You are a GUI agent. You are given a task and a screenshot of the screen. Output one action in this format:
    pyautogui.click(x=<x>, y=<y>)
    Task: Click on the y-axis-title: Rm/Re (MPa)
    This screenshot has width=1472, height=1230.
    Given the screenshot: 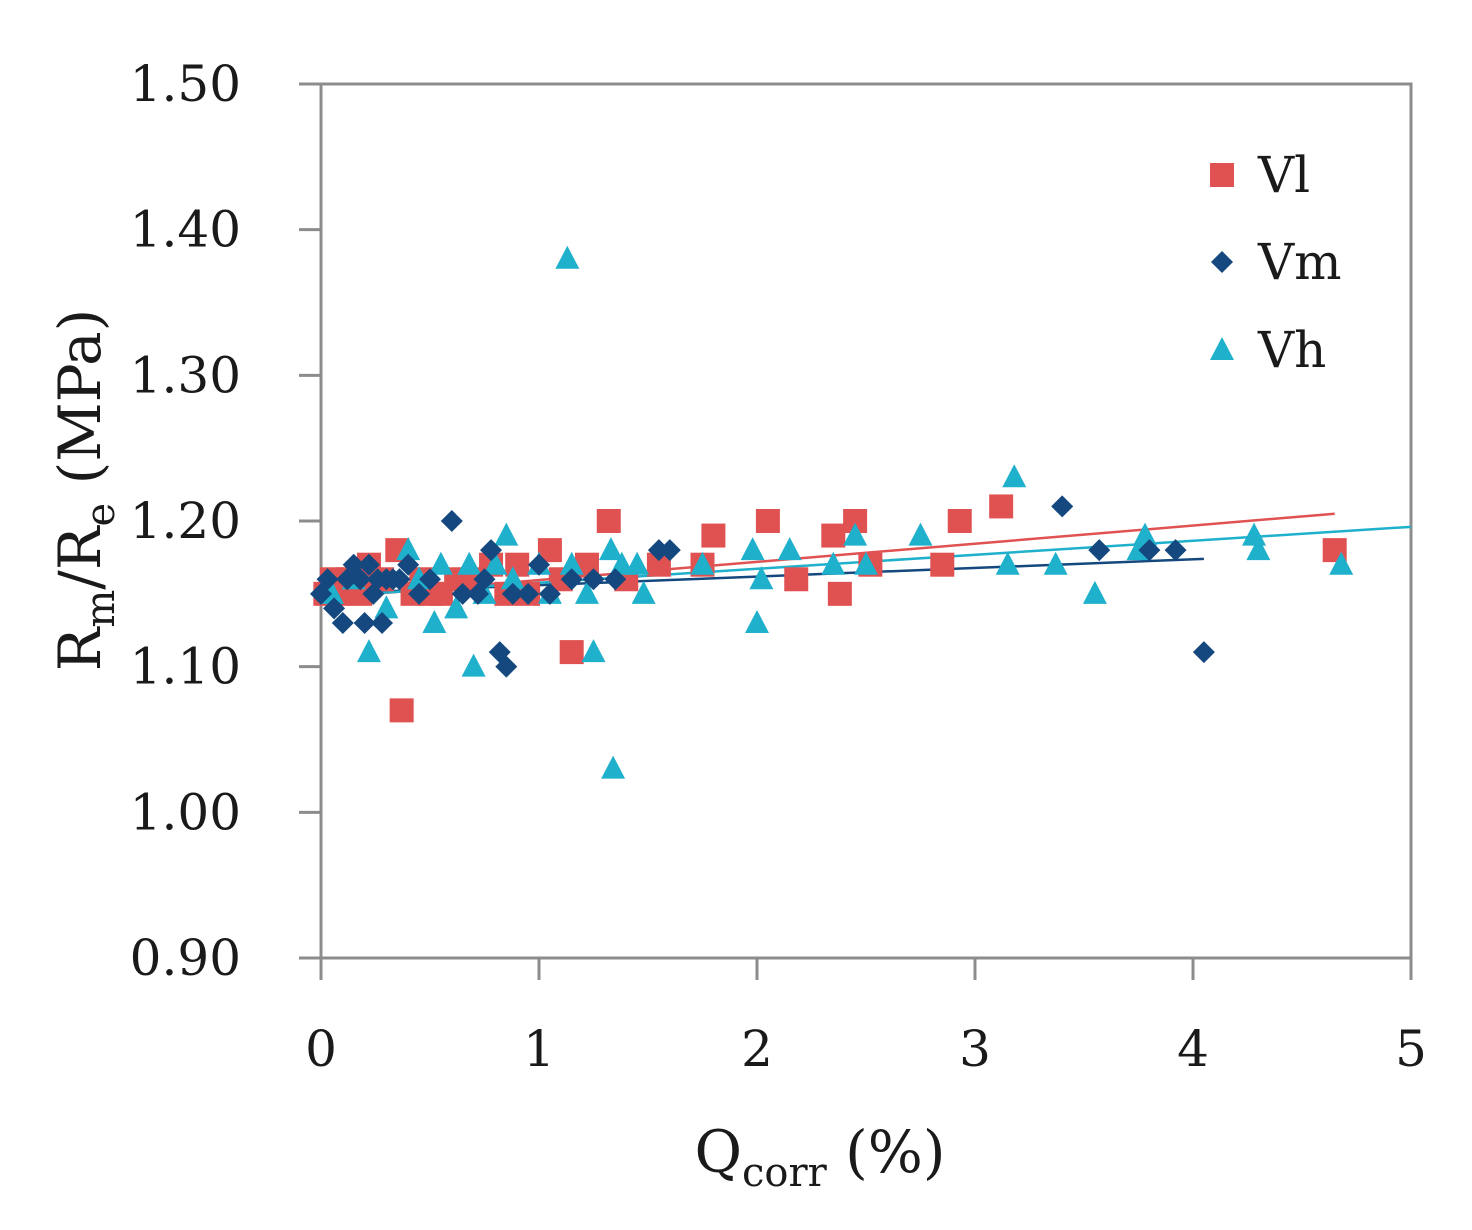 What is the action you would take?
    pyautogui.click(x=85, y=490)
    